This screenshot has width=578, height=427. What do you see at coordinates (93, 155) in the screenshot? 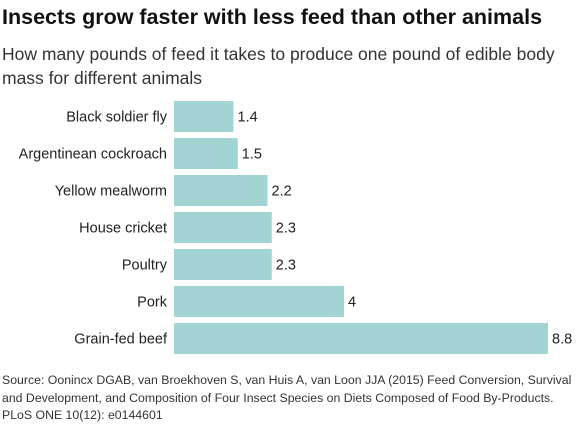
I see `category-label: Argentinean cockroach` at bounding box center [93, 155].